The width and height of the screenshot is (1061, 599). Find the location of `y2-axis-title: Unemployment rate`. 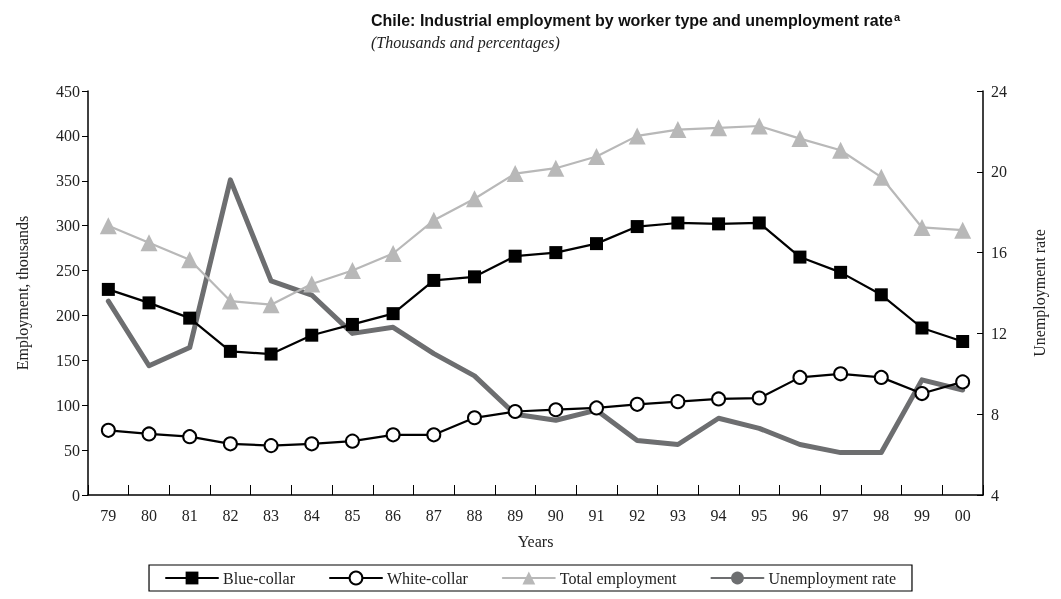

y2-axis-title: Unemployment rate is located at coordinates (1039, 293).